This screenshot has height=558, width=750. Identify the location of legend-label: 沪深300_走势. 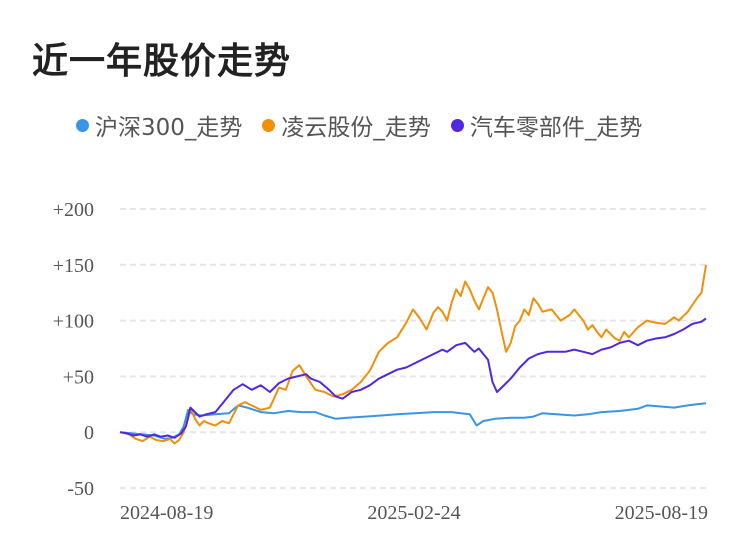
(169, 128).